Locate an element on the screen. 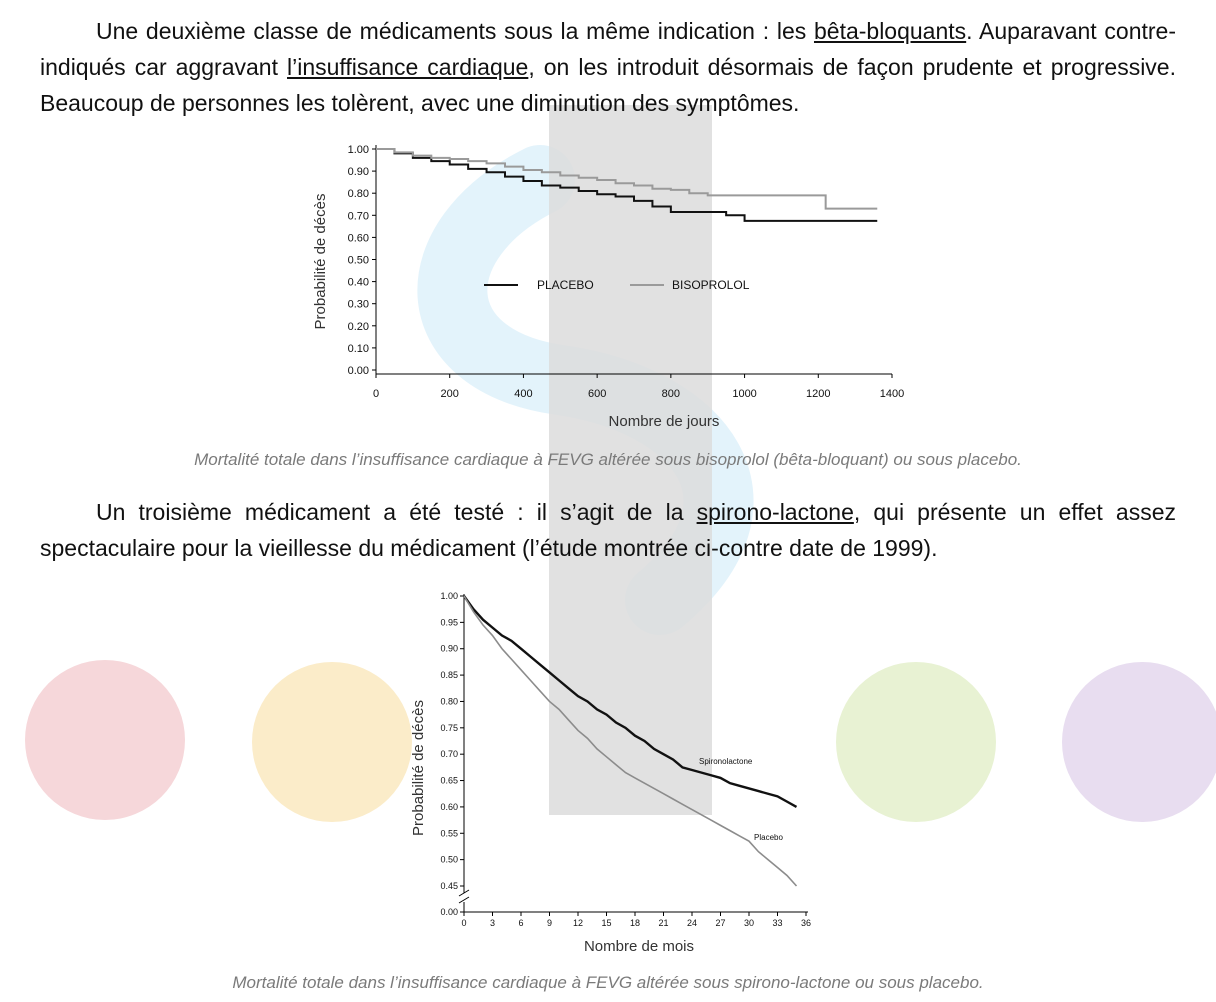 Image resolution: width=1216 pixels, height=1002 pixels. y-tick-label: 0.85 is located at coordinates (449, 675).